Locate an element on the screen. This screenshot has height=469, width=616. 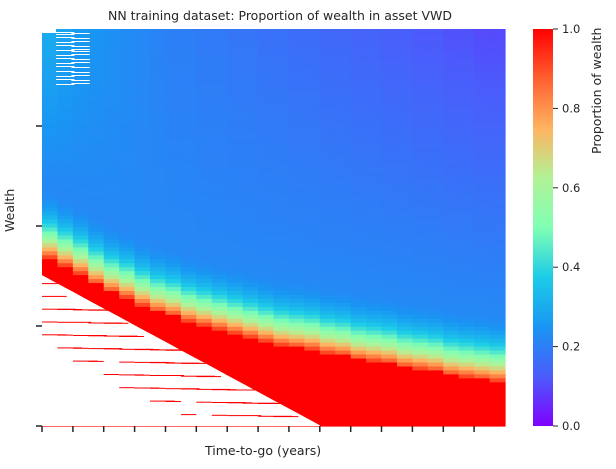
colorbar is located at coordinates (543, 227).